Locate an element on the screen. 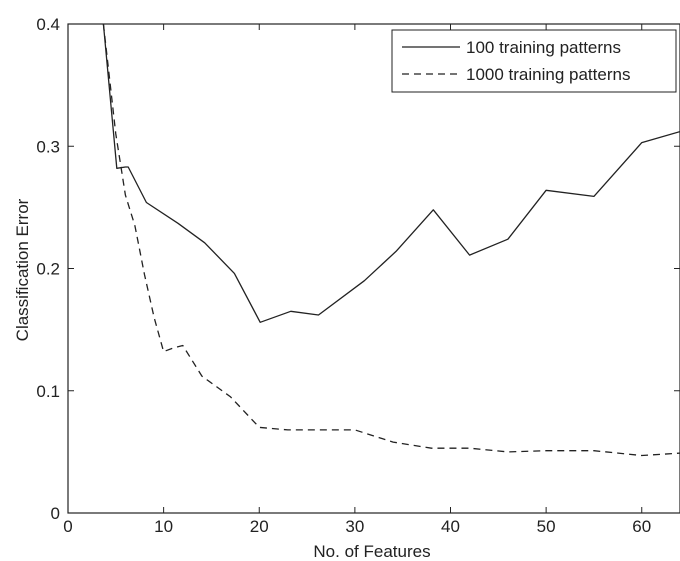  legend-label-1000: 1000 training patterns is located at coordinates (548, 74).